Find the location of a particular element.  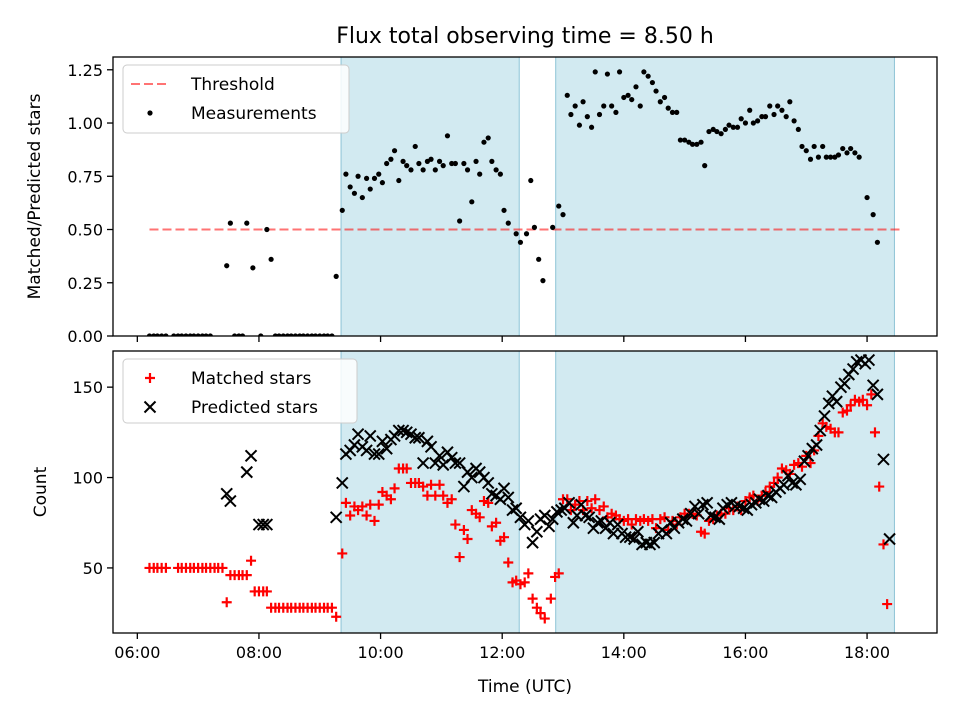

y-tick-label: 1.25 is located at coordinates (85, 70).